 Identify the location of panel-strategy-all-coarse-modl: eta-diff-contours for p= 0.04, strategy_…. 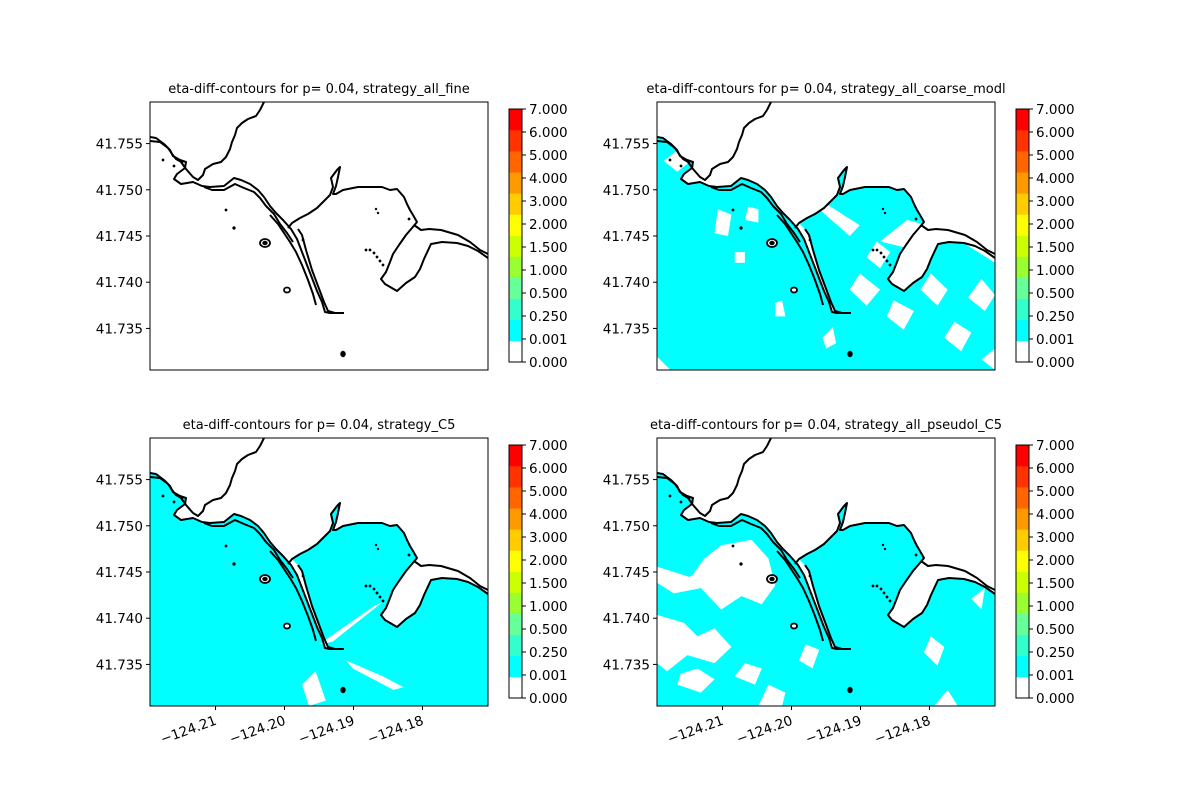
(839, 226).